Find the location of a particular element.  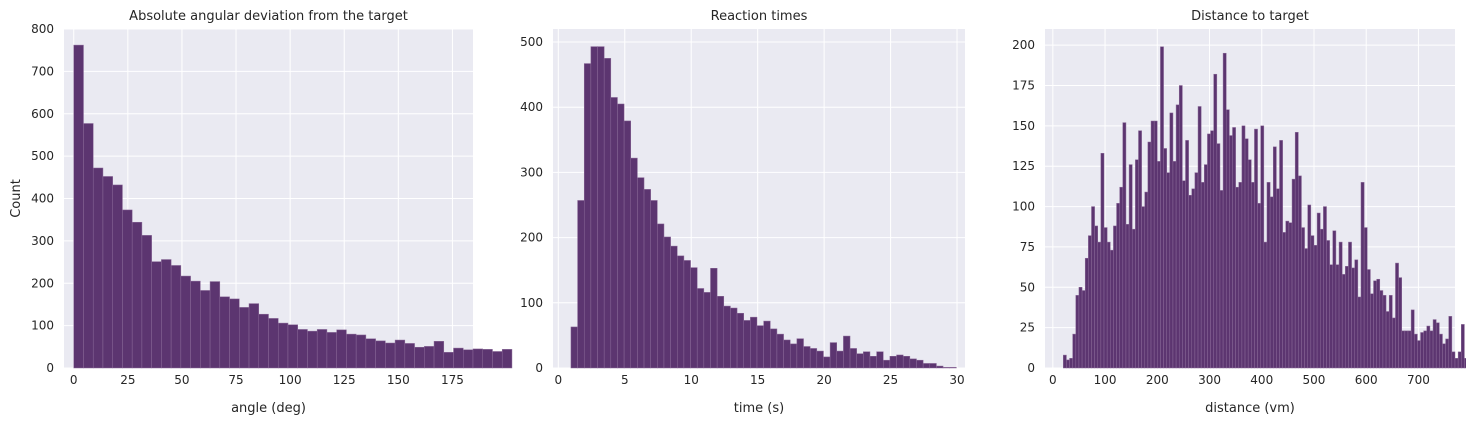

x-tick-label: 20 is located at coordinates (823, 380).